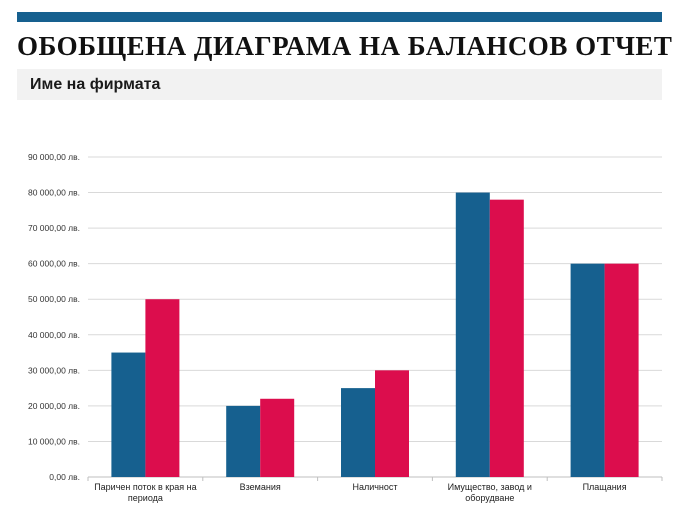  I want to click on x-category-label: Паричен поток в края на периода, so click(145, 492).